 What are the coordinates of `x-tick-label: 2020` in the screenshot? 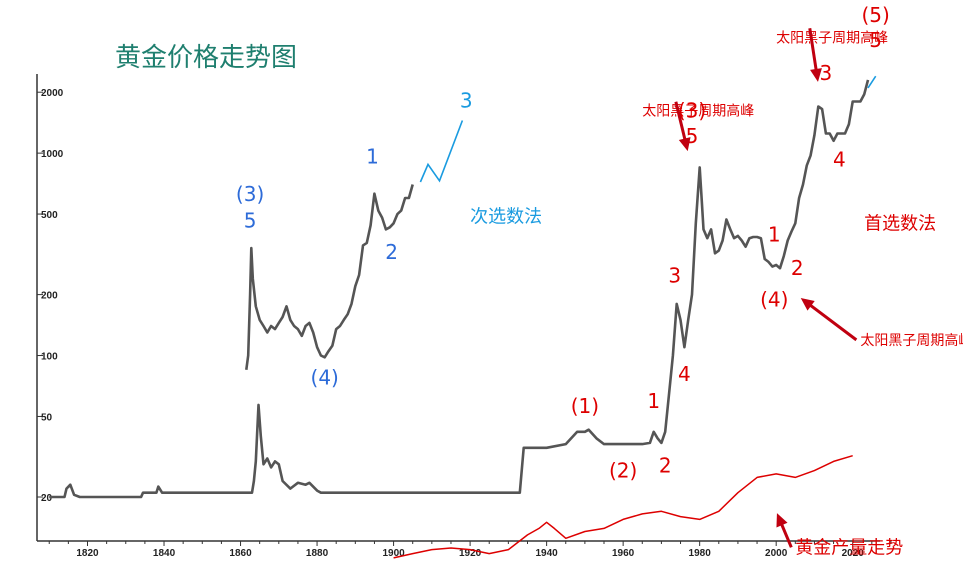 It's located at (853, 553).